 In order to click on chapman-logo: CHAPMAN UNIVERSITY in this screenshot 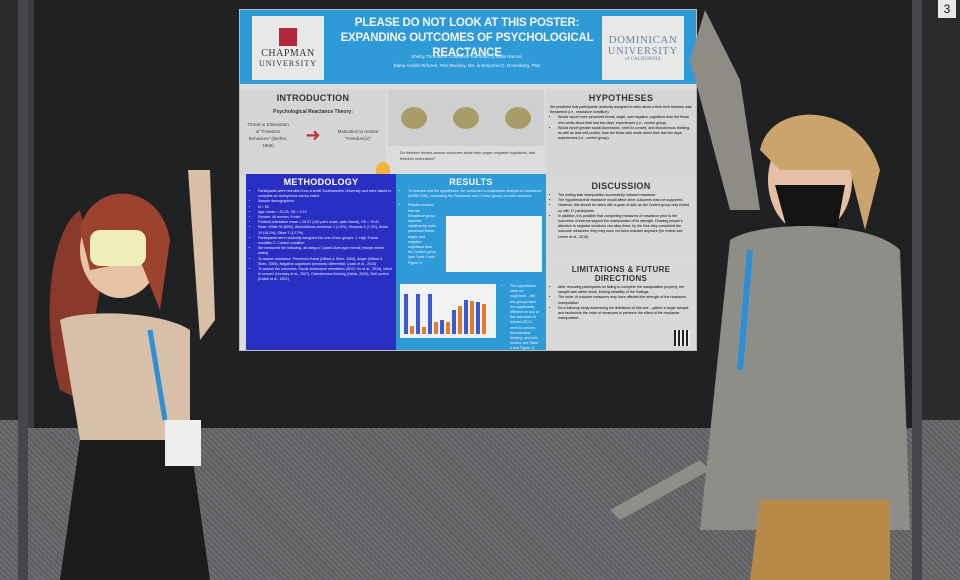, I will do `click(288, 48)`.